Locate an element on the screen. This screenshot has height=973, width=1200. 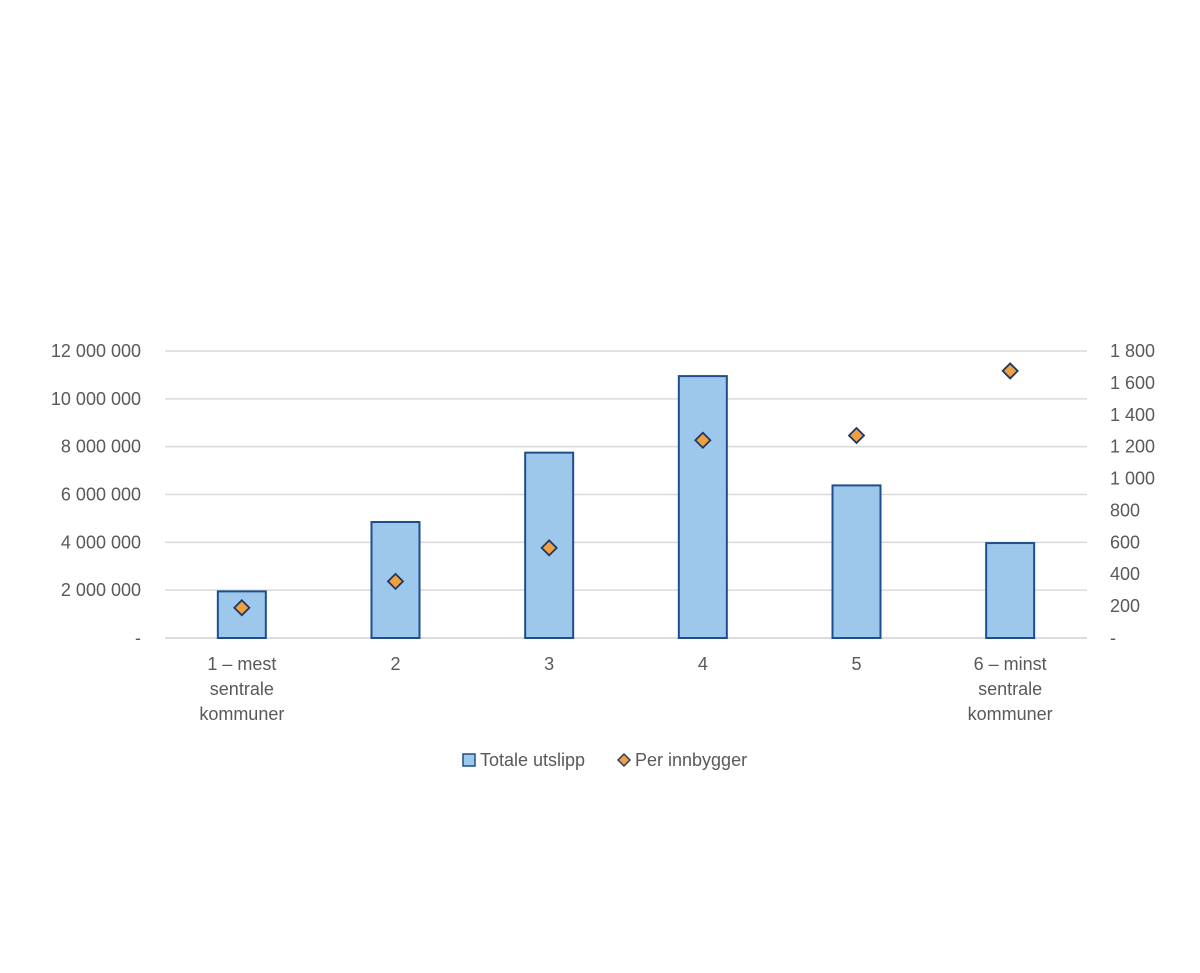
legend-label: Per innbygger is located at coordinates (691, 760).